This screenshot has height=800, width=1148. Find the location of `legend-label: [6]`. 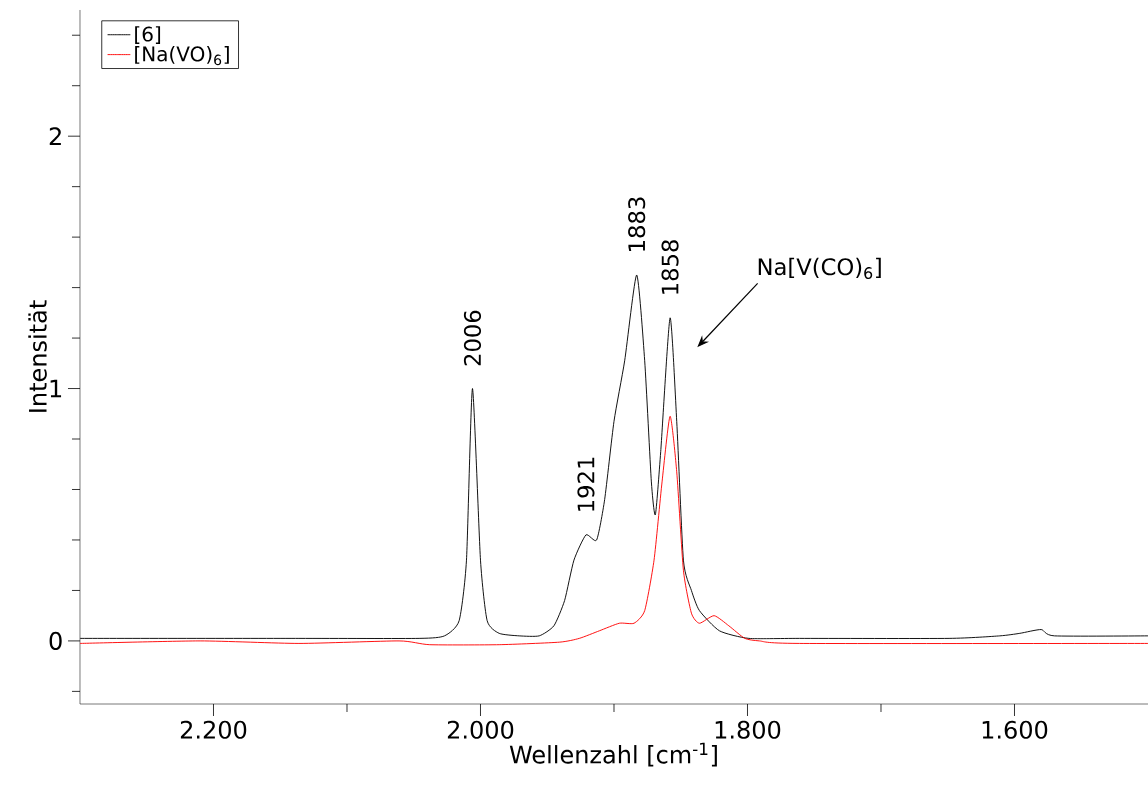

legend-label: [6] is located at coordinates (148, 35).